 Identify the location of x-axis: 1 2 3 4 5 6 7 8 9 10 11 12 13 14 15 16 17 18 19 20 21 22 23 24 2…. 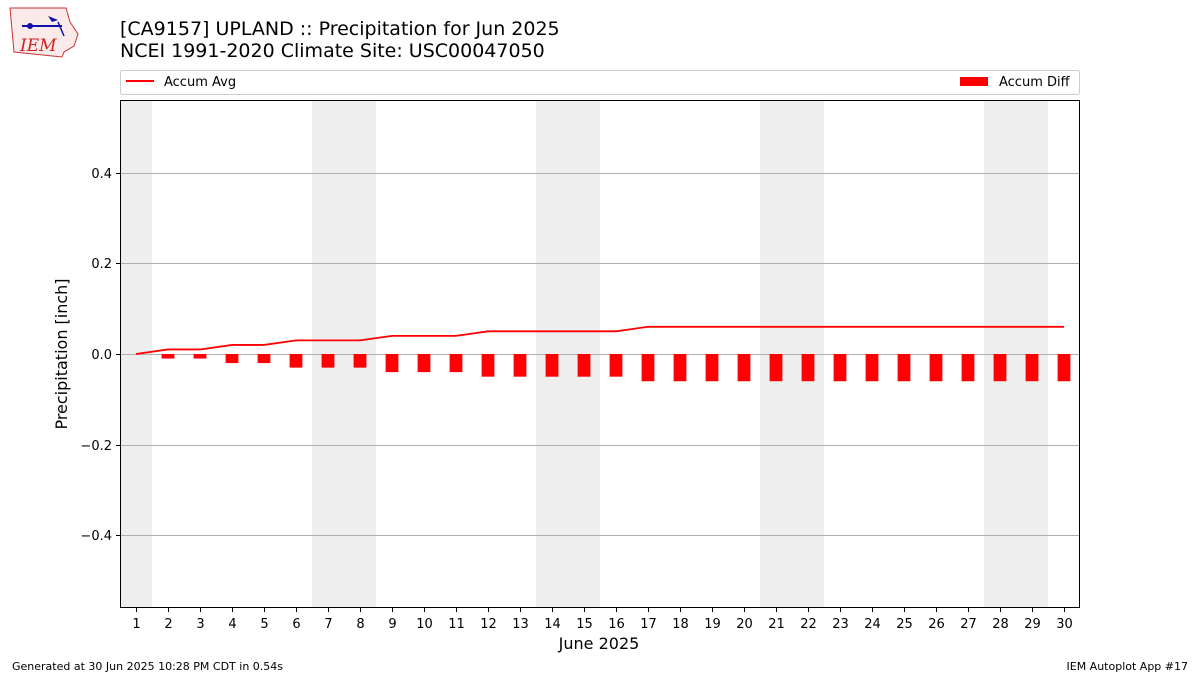
(602, 620).